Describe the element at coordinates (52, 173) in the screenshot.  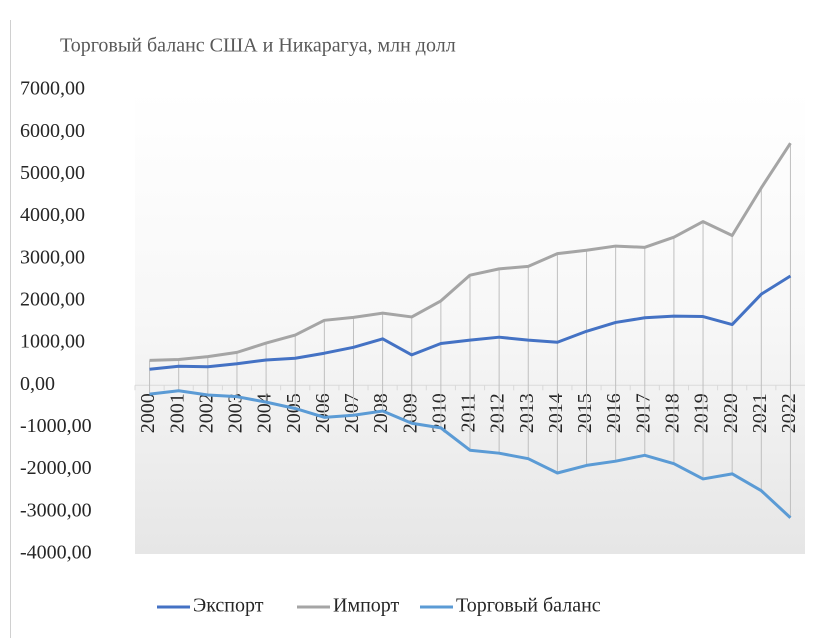
I see `y-tick-label: 5000,00` at that location.